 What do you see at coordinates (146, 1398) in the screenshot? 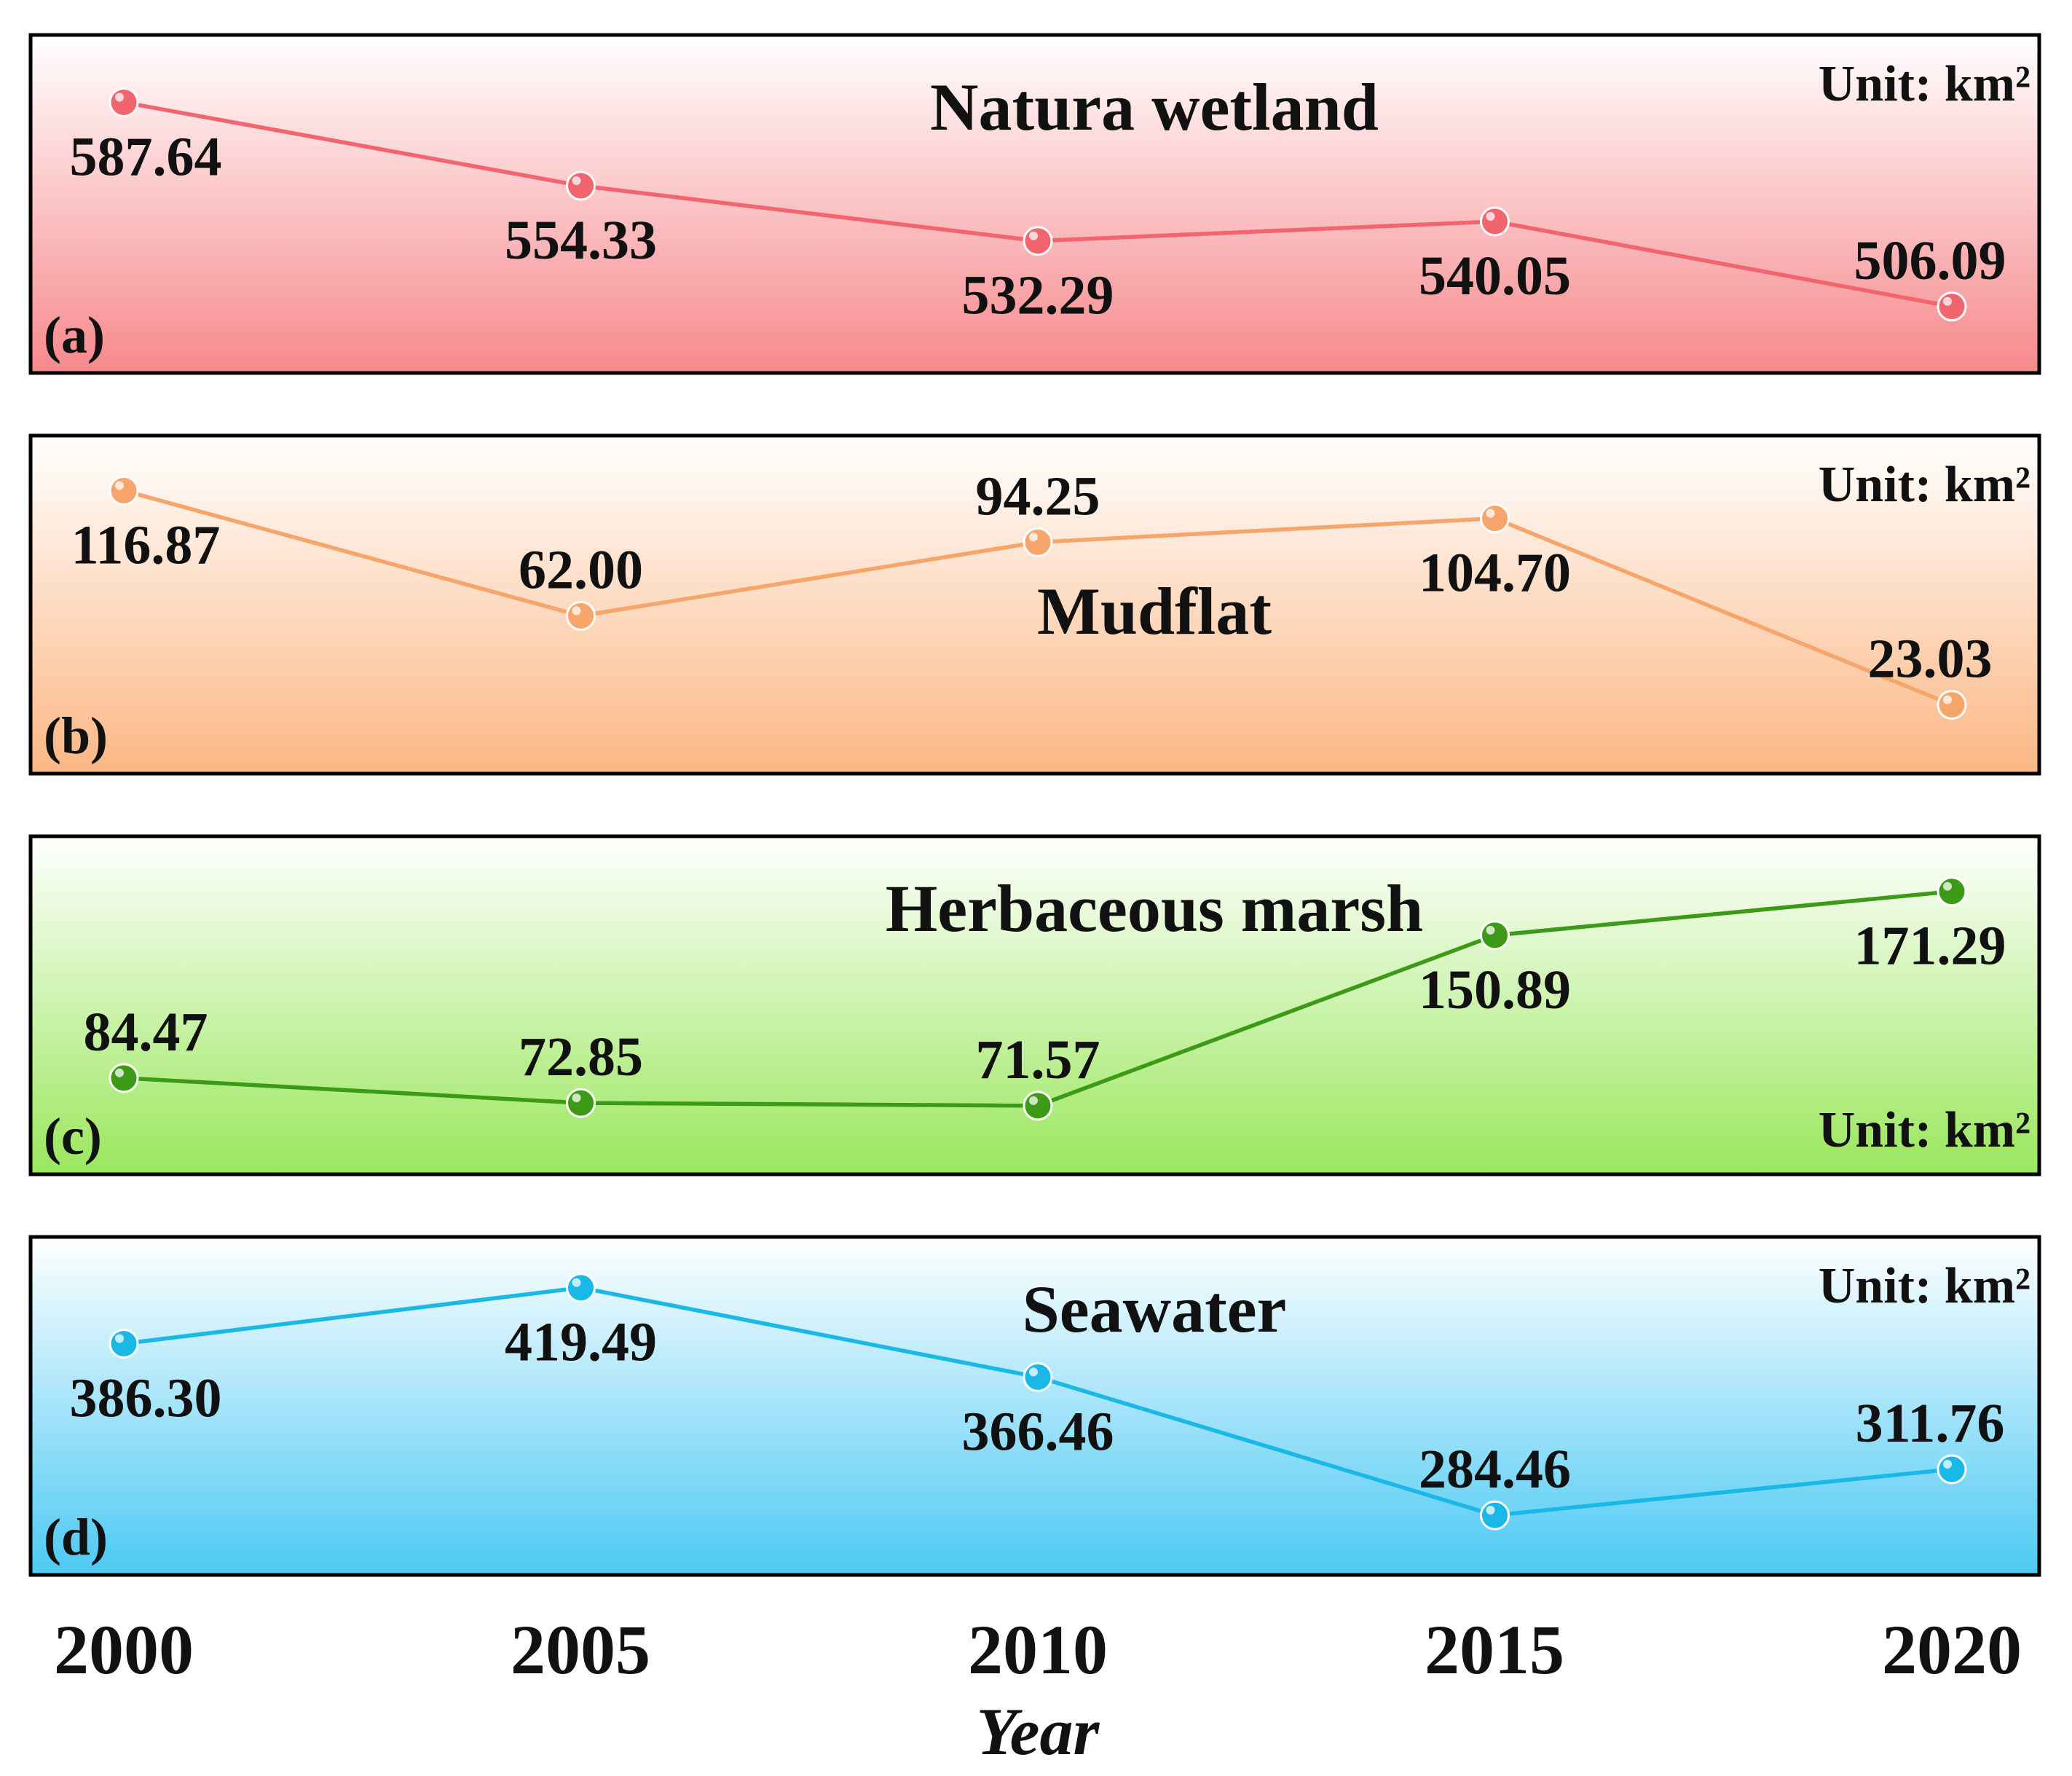
I see `data-label-2000: 386.30` at bounding box center [146, 1398].